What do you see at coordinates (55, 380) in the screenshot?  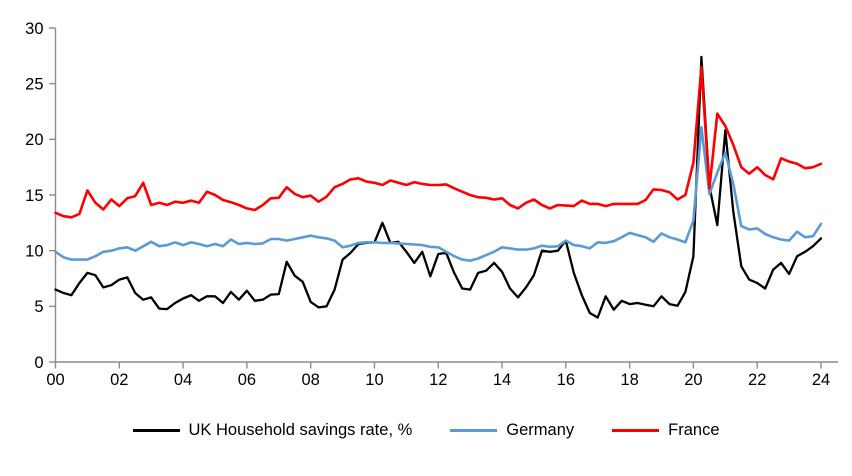 I see `x-axis-tick-label: 00` at bounding box center [55, 380].